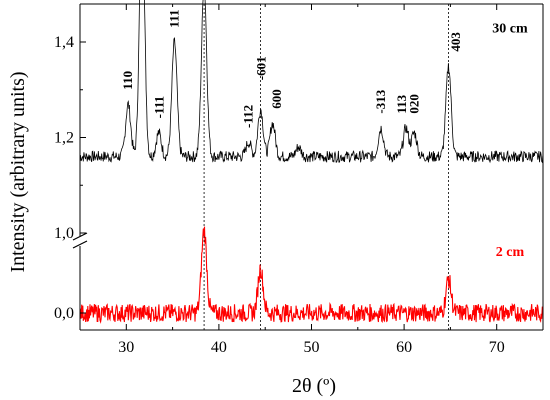  What do you see at coordinates (219, 347) in the screenshot?
I see `x-tick-label: 40` at bounding box center [219, 347].